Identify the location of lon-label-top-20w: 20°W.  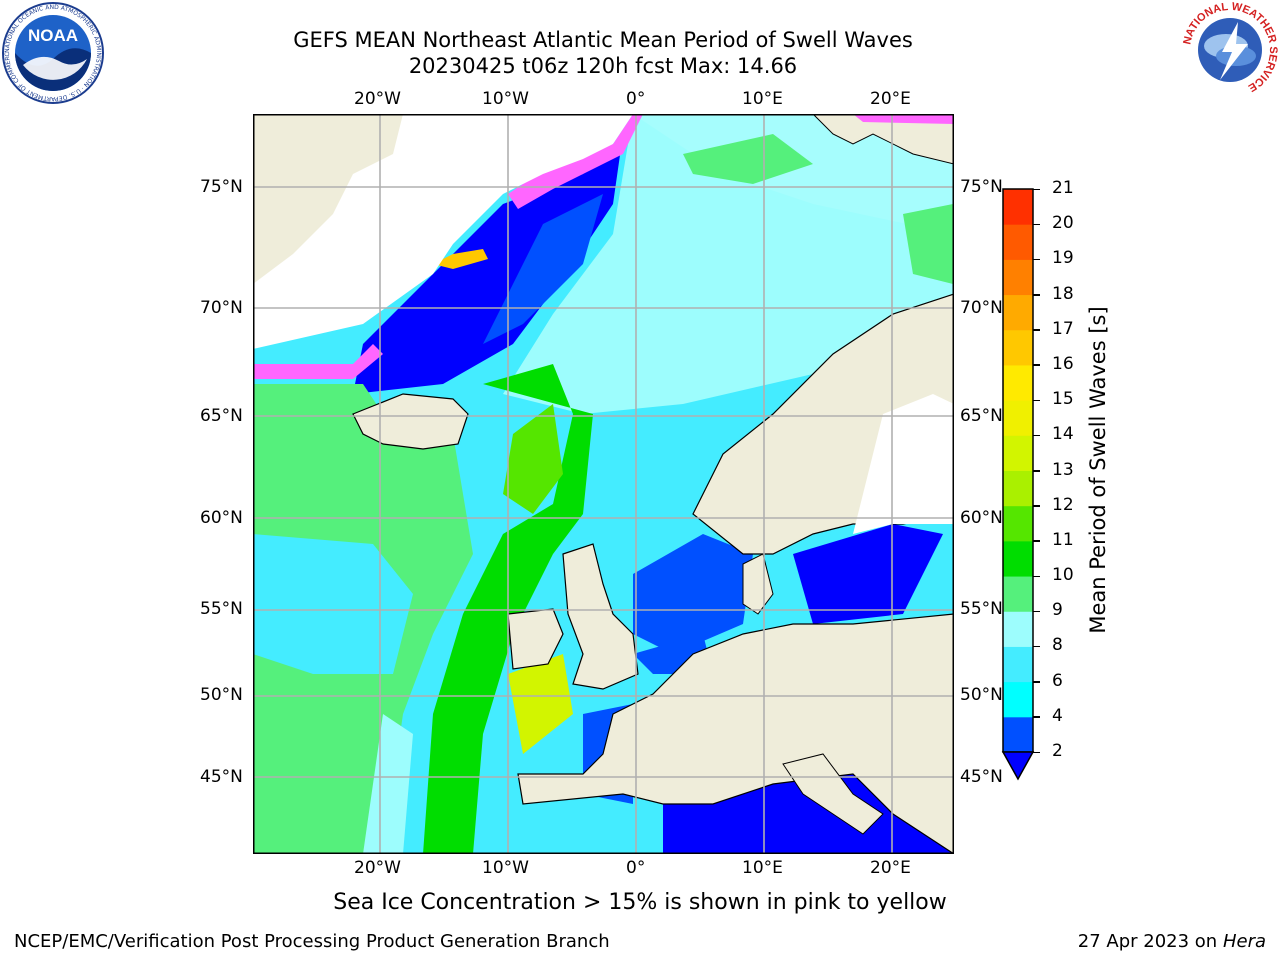
(377, 99).